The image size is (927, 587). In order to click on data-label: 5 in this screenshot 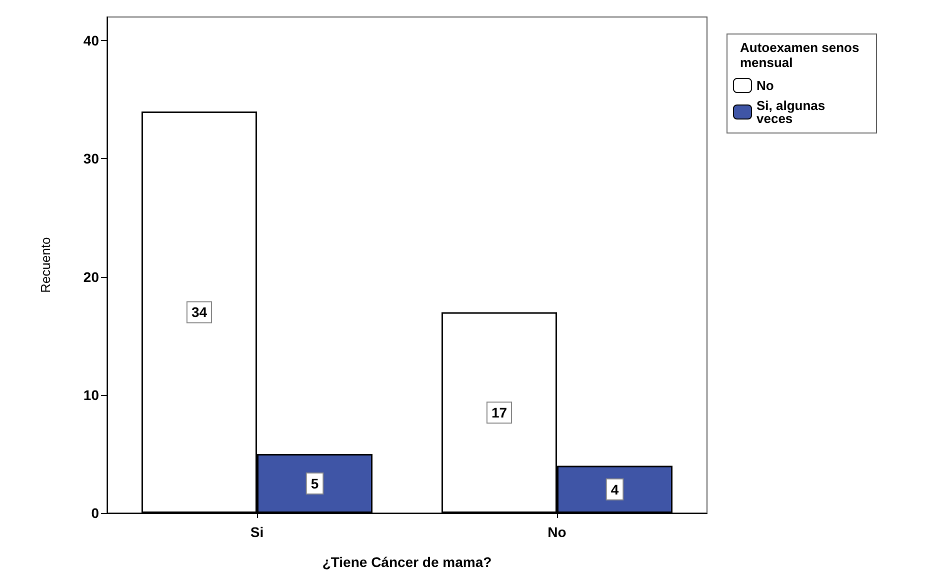, I will do `click(314, 483)`.